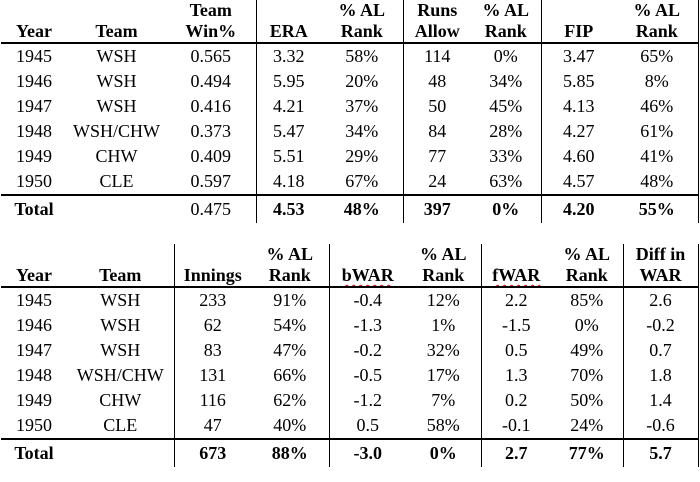  Describe the element at coordinates (578, 208) in the screenshot. I see `cell-fip: 4.20` at that location.